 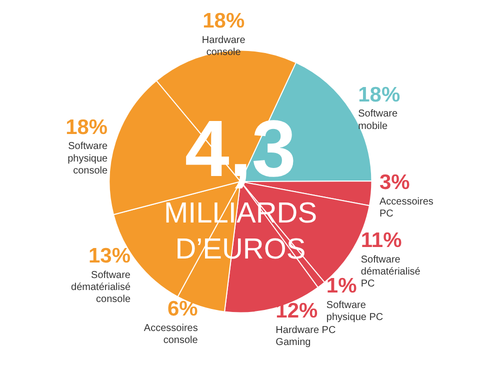 I want to click on slice-label: Software mobile, so click(x=378, y=120).